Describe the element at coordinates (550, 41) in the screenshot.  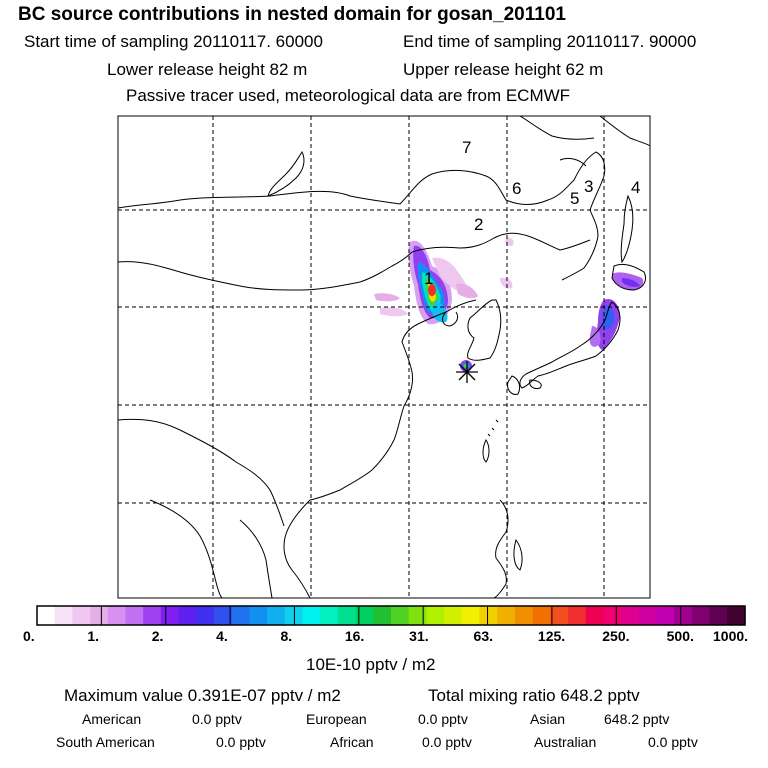
I see `end-time-text: End time of sampling 20110117. 90000` at that location.